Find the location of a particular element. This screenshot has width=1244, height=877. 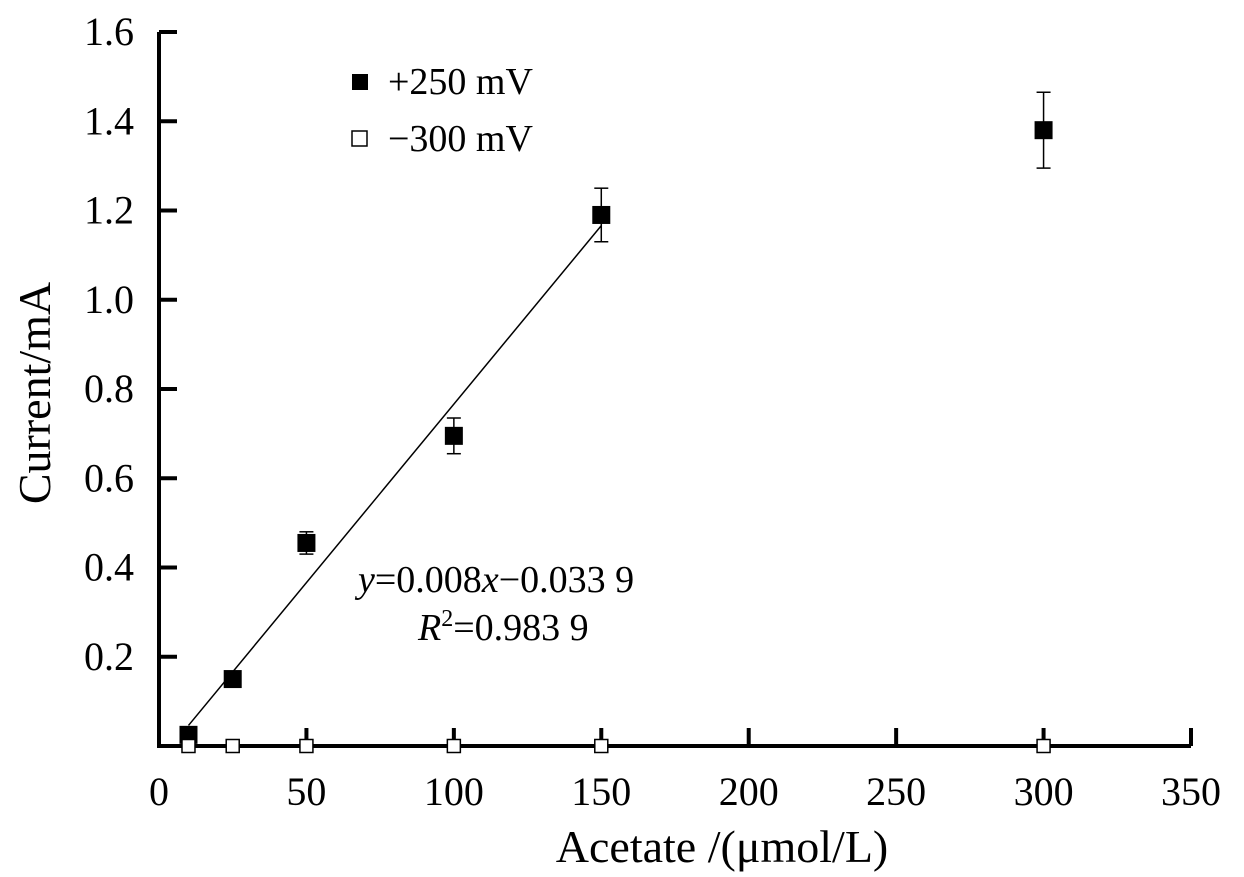

legend-label-plus250: +250 mV is located at coordinates (460, 82).